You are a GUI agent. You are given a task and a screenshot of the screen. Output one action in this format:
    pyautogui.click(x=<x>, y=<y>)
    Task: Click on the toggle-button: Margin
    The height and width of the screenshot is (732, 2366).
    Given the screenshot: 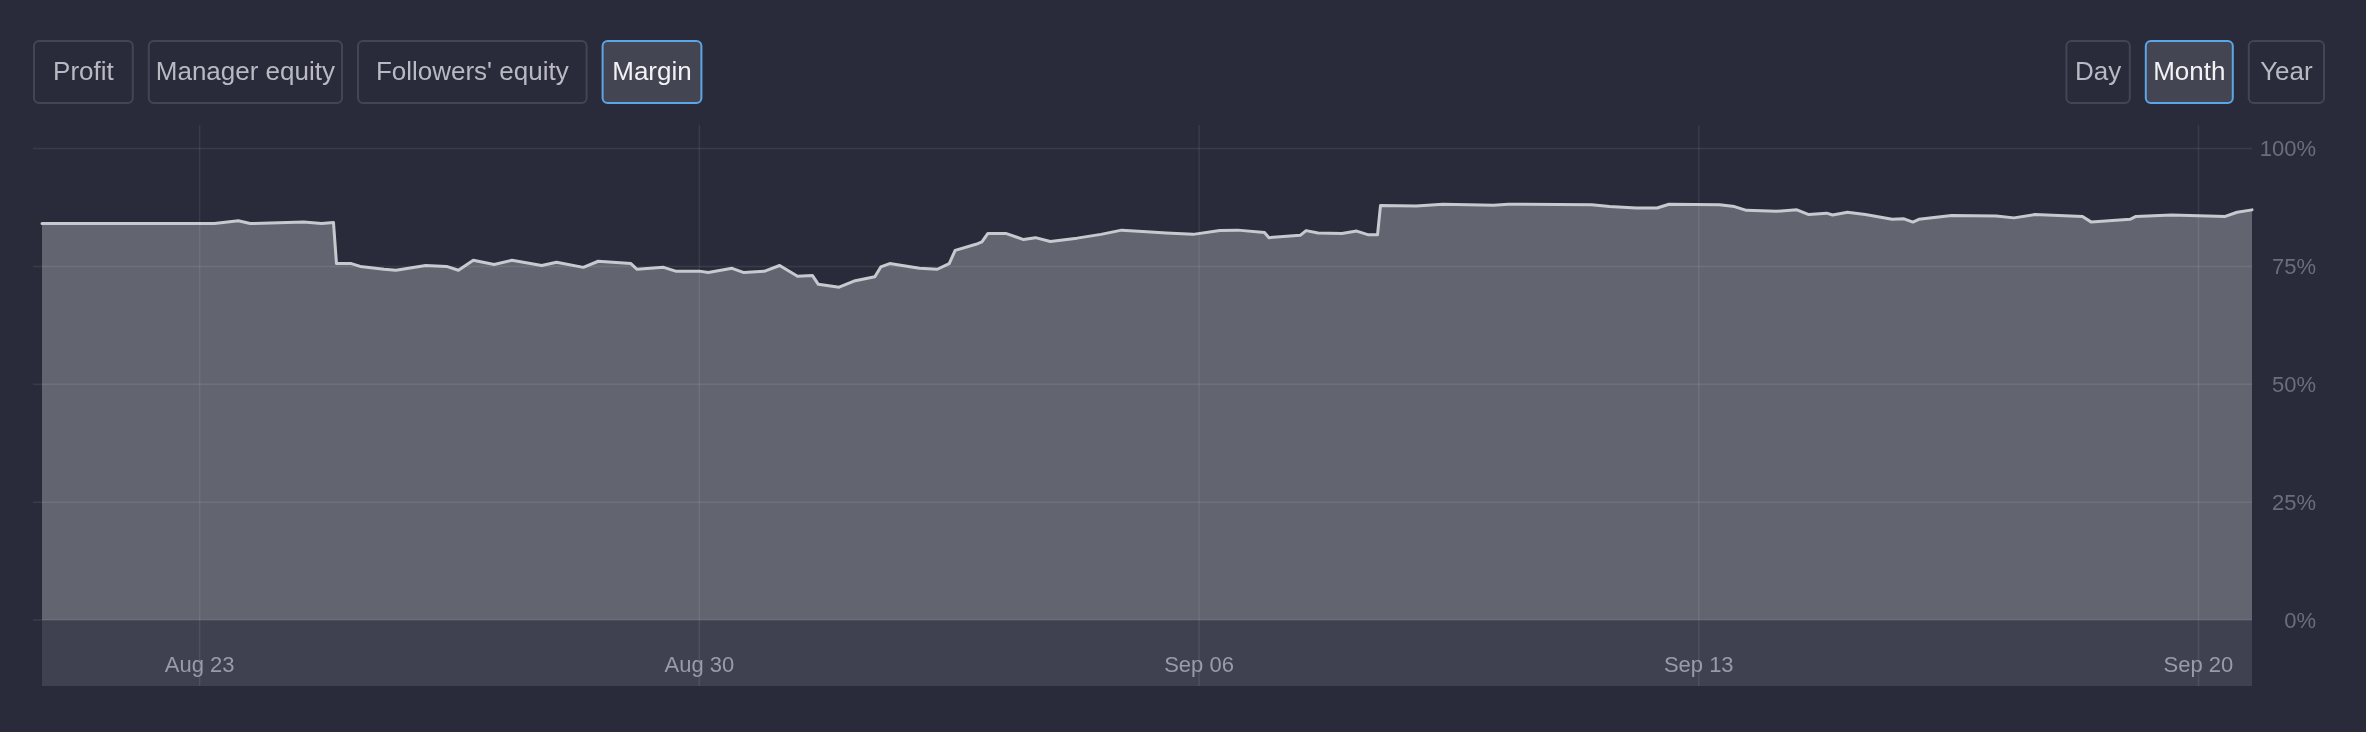 What is the action you would take?
    pyautogui.click(x=652, y=72)
    